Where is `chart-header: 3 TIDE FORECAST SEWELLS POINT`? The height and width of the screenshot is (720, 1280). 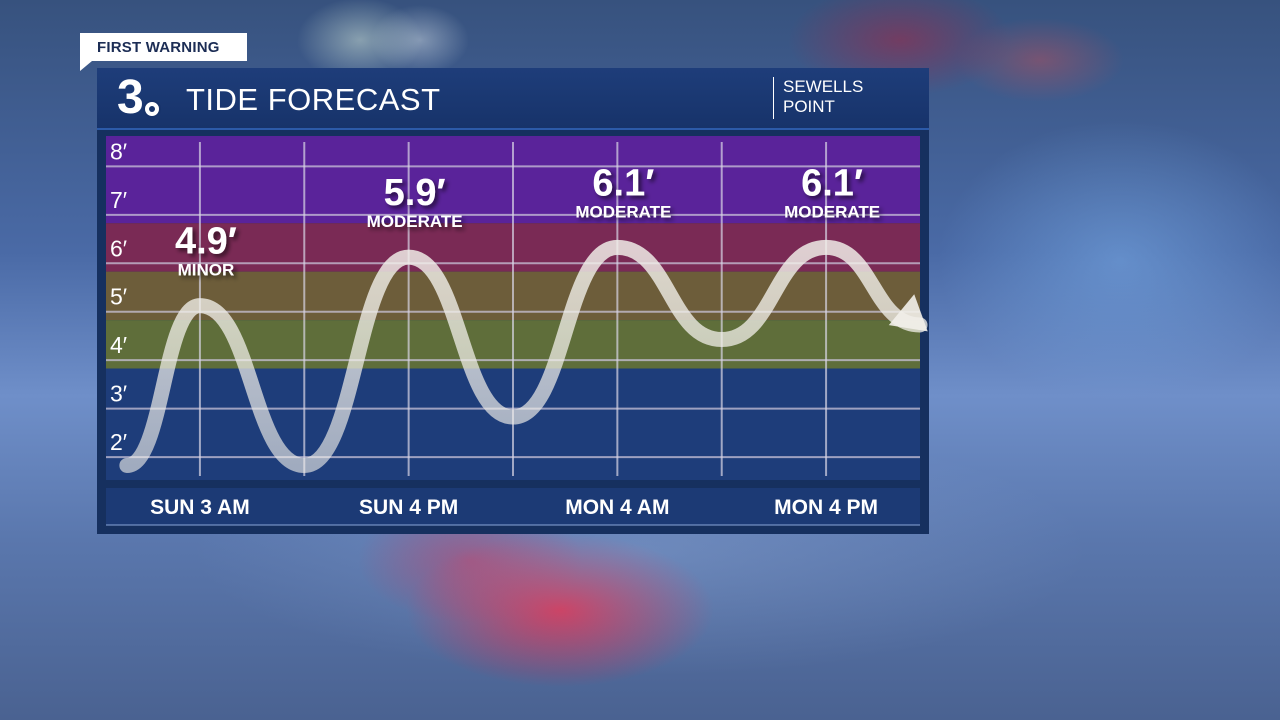
chart-header: 3 TIDE FORECAST SEWELLS POINT is located at coordinates (513, 99).